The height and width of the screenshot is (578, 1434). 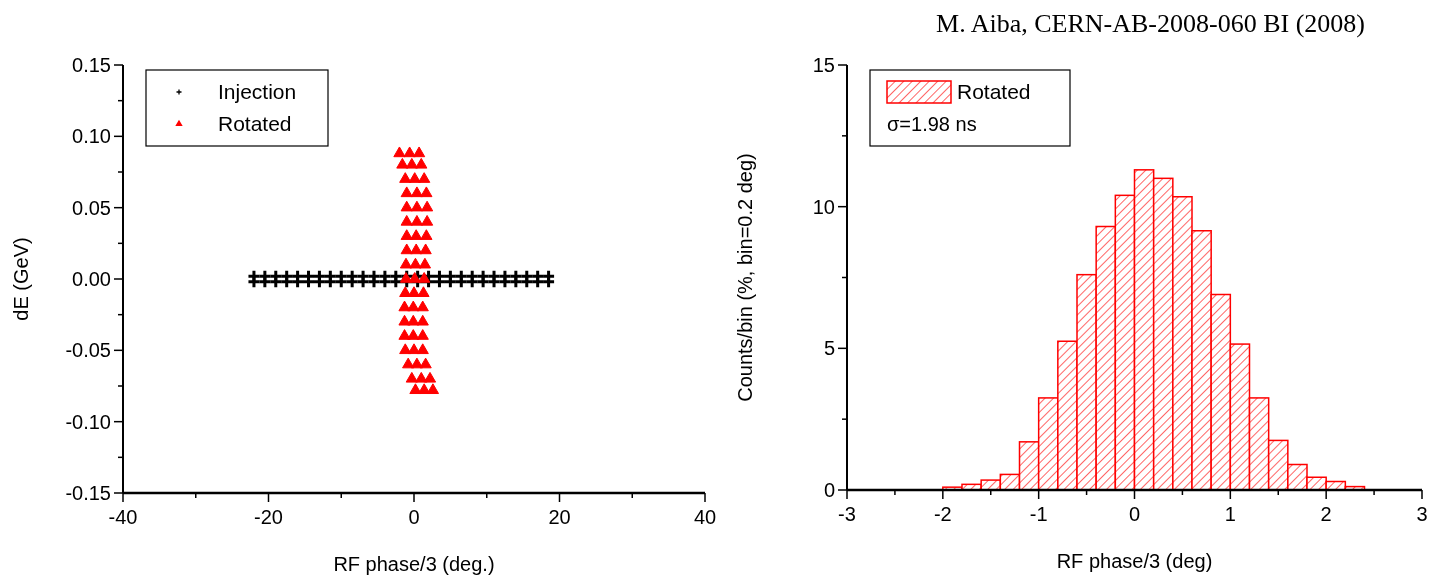 What do you see at coordinates (123, 517) in the screenshot?
I see `x-tick-label: -40` at bounding box center [123, 517].